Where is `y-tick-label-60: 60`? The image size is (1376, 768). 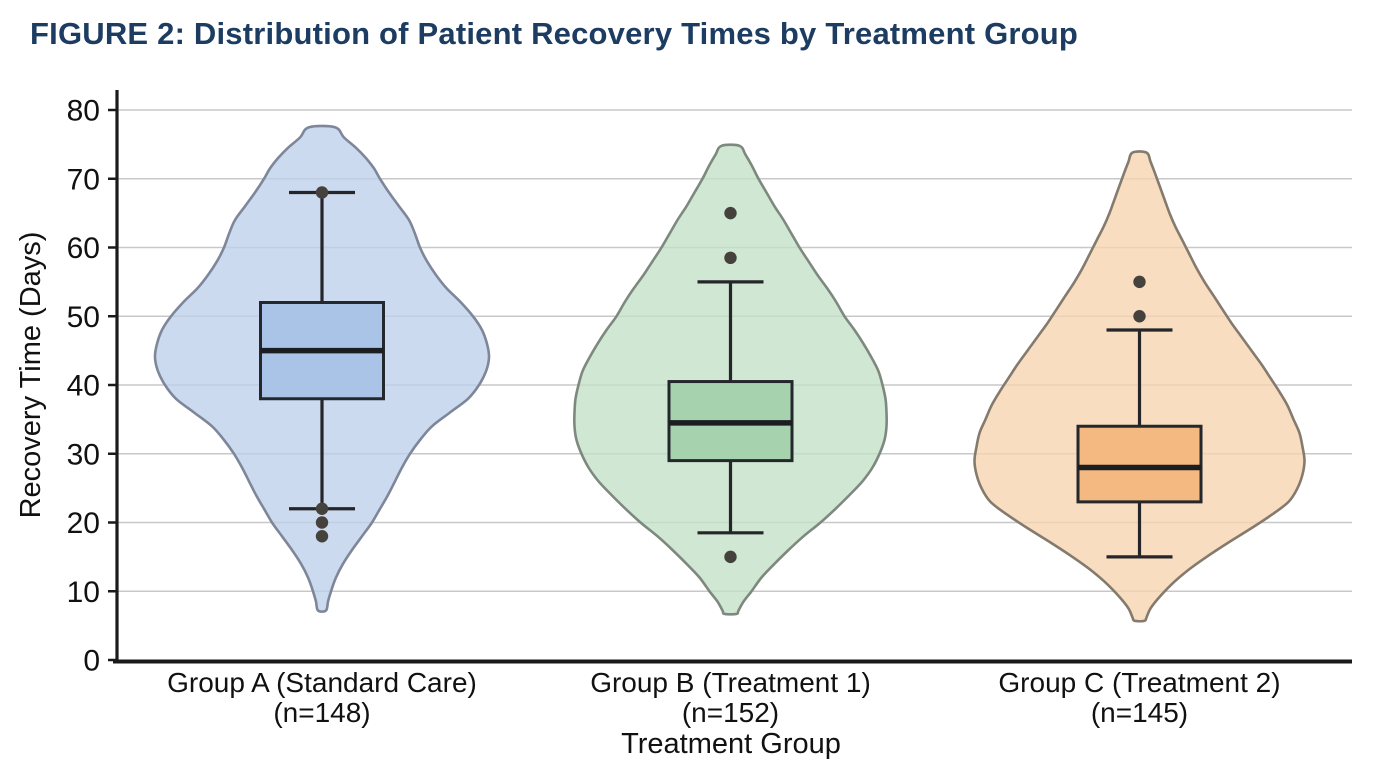
y-tick-label-60: 60 is located at coordinates (83, 248).